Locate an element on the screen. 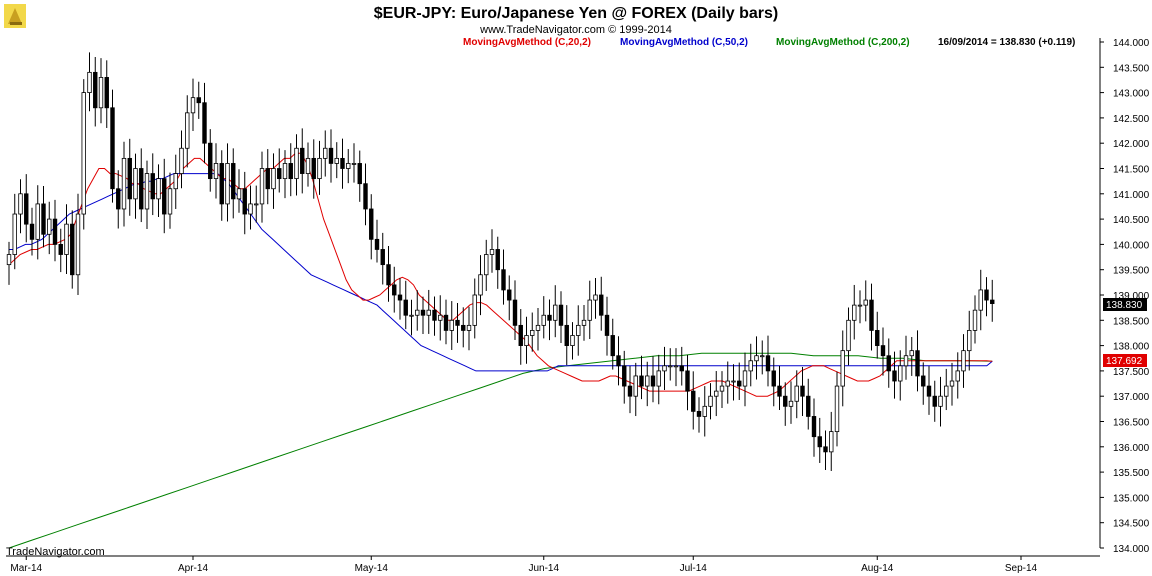 The image size is (1152, 576). y-tick-label: 141.000 is located at coordinates (1131, 195).